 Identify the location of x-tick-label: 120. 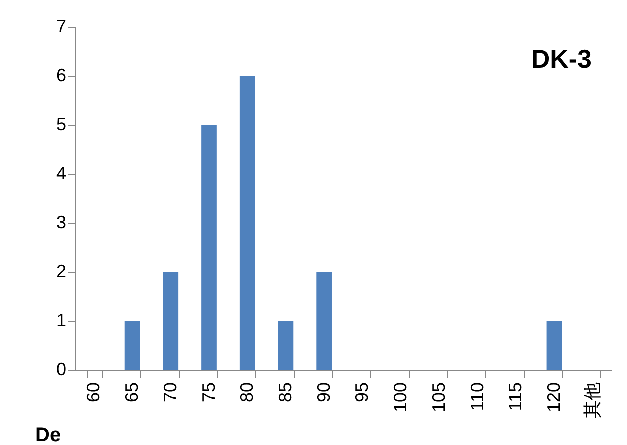
(554, 397).